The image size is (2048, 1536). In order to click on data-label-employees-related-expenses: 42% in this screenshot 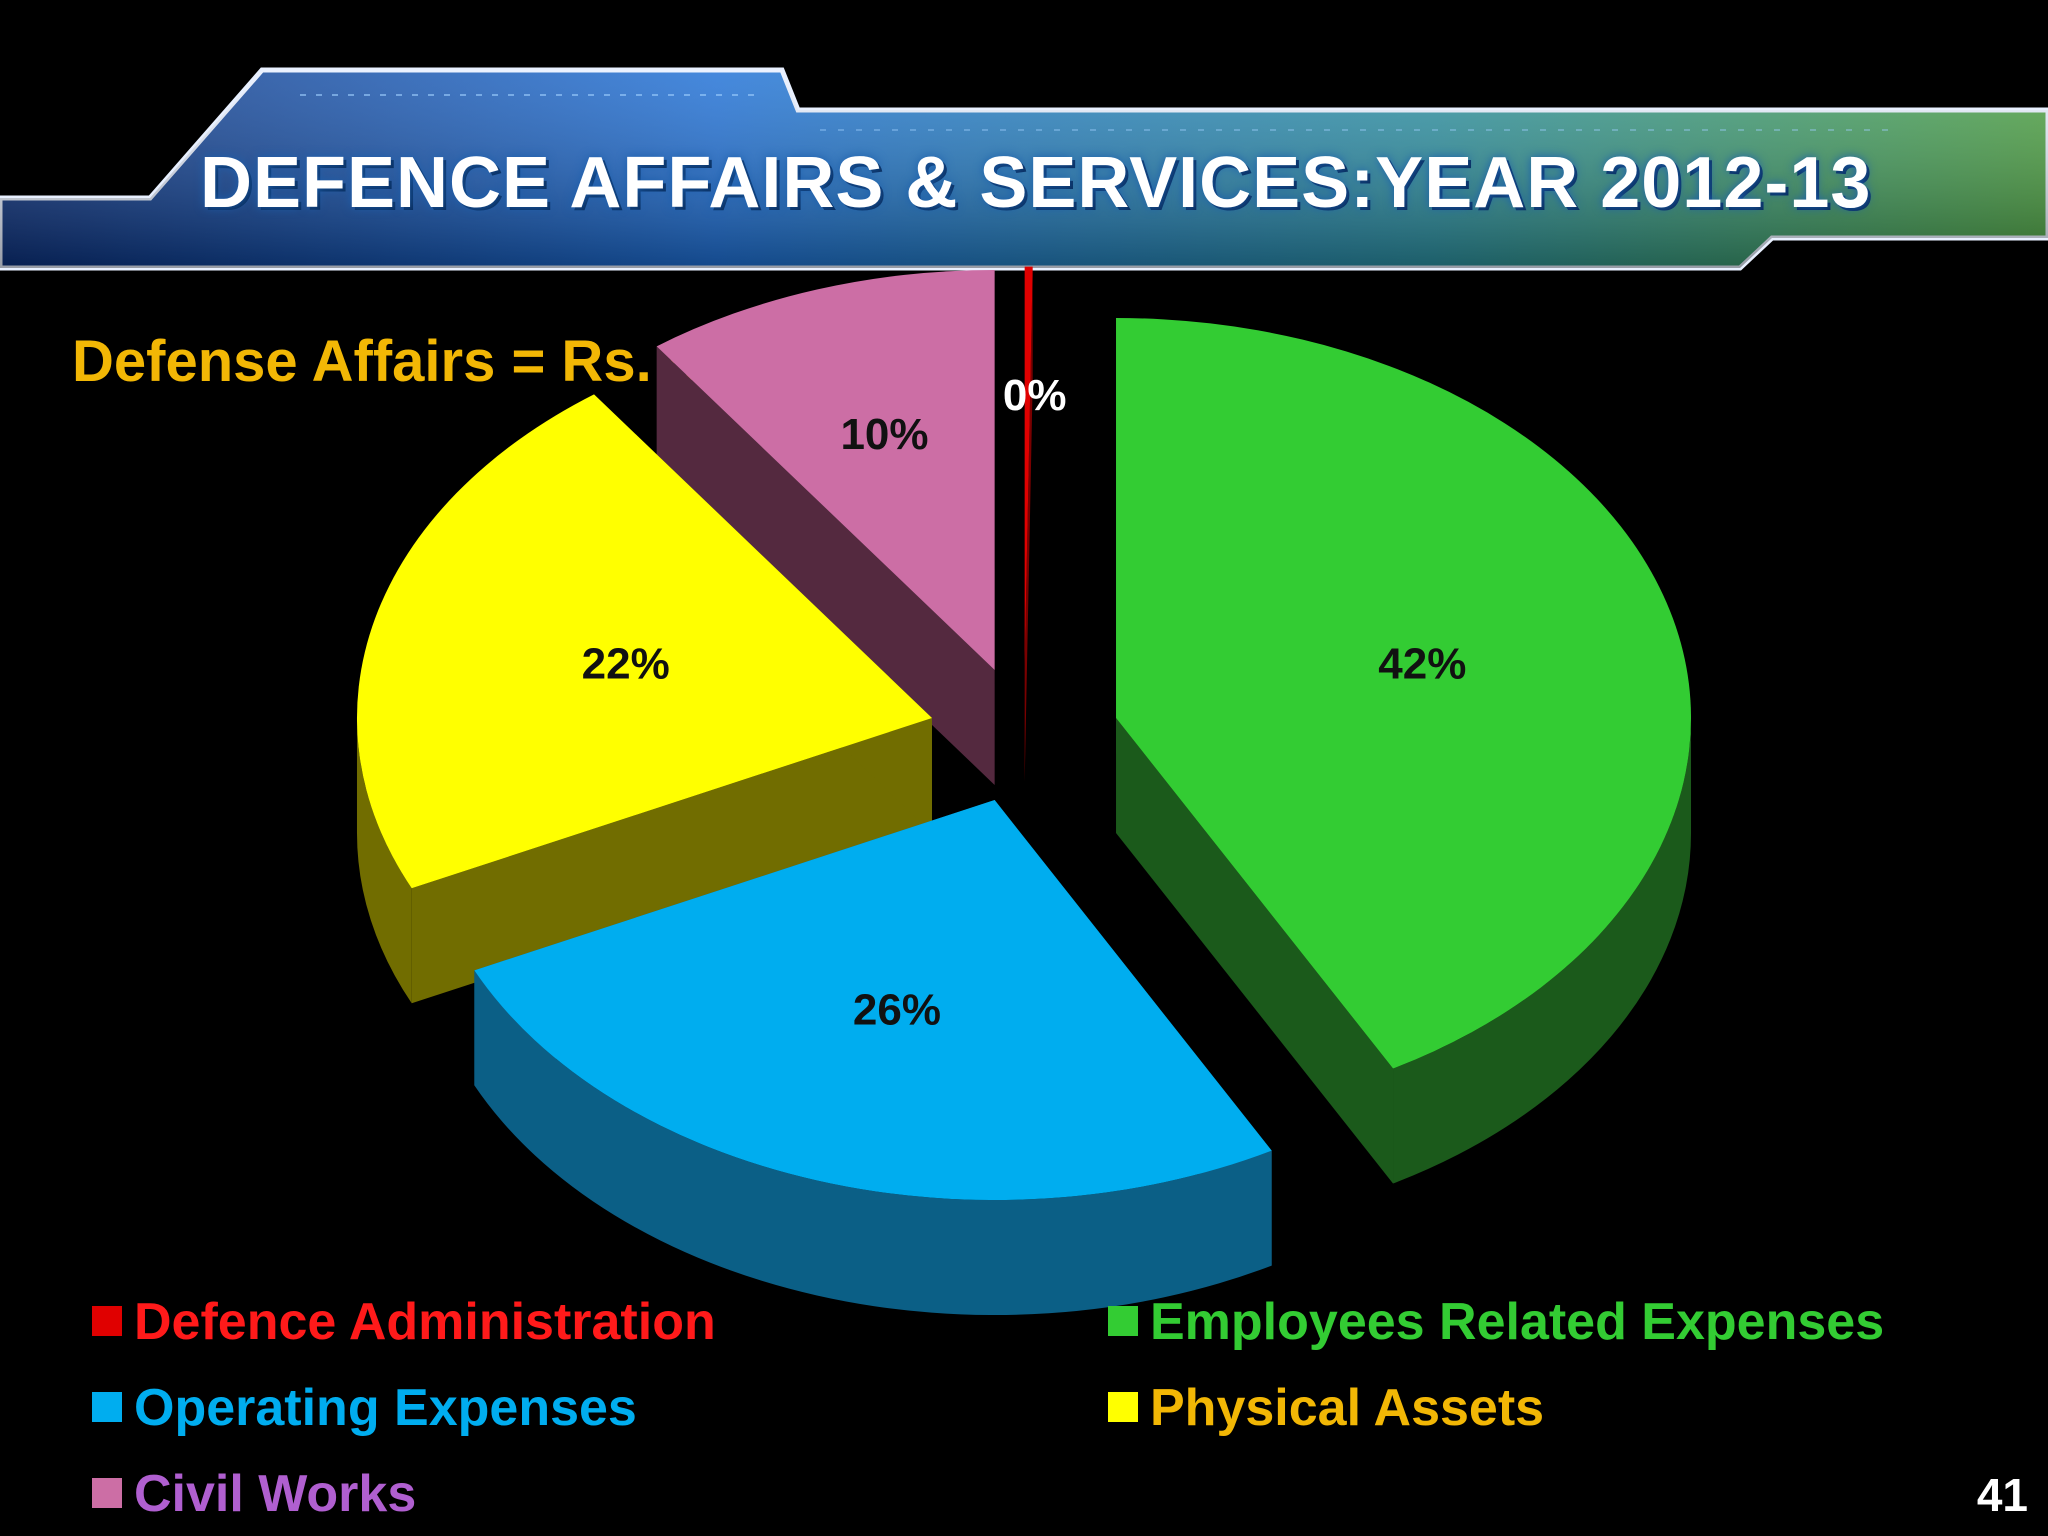, I will do `click(1422, 663)`.